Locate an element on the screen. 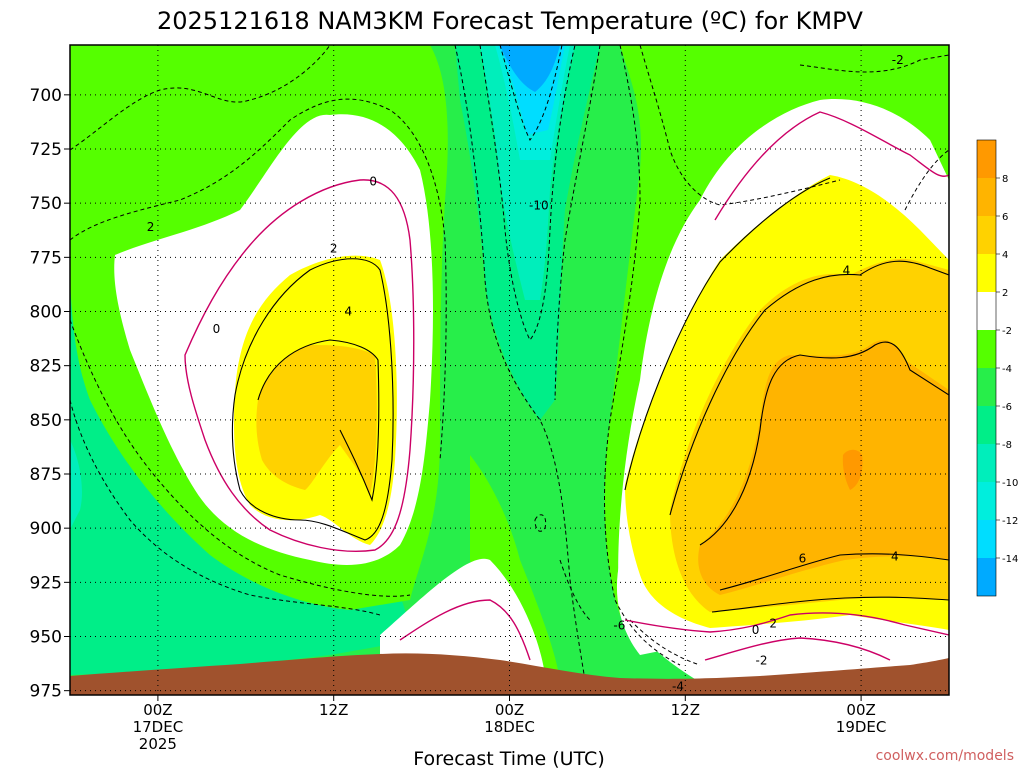 This screenshot has width=1024, height=768. y-tick-label: 875 is located at coordinates (46, 475).